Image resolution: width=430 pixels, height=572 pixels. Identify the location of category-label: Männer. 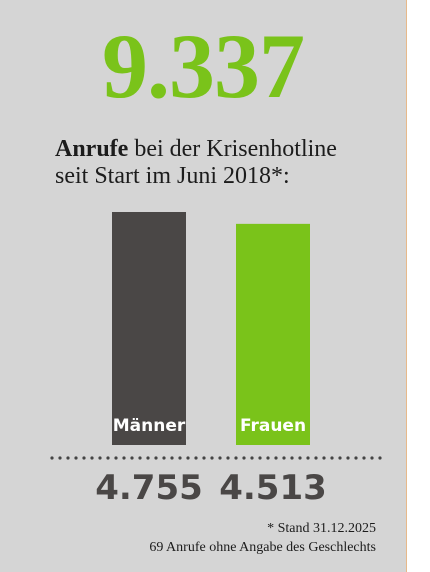
(149, 426).